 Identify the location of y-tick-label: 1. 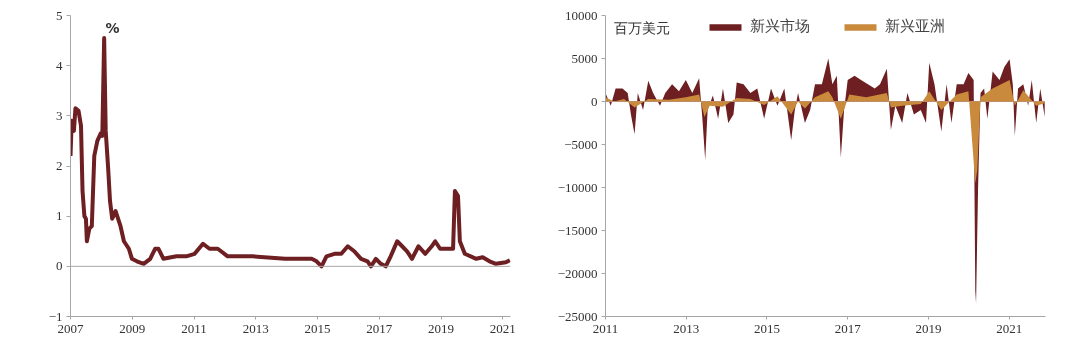
(59, 216).